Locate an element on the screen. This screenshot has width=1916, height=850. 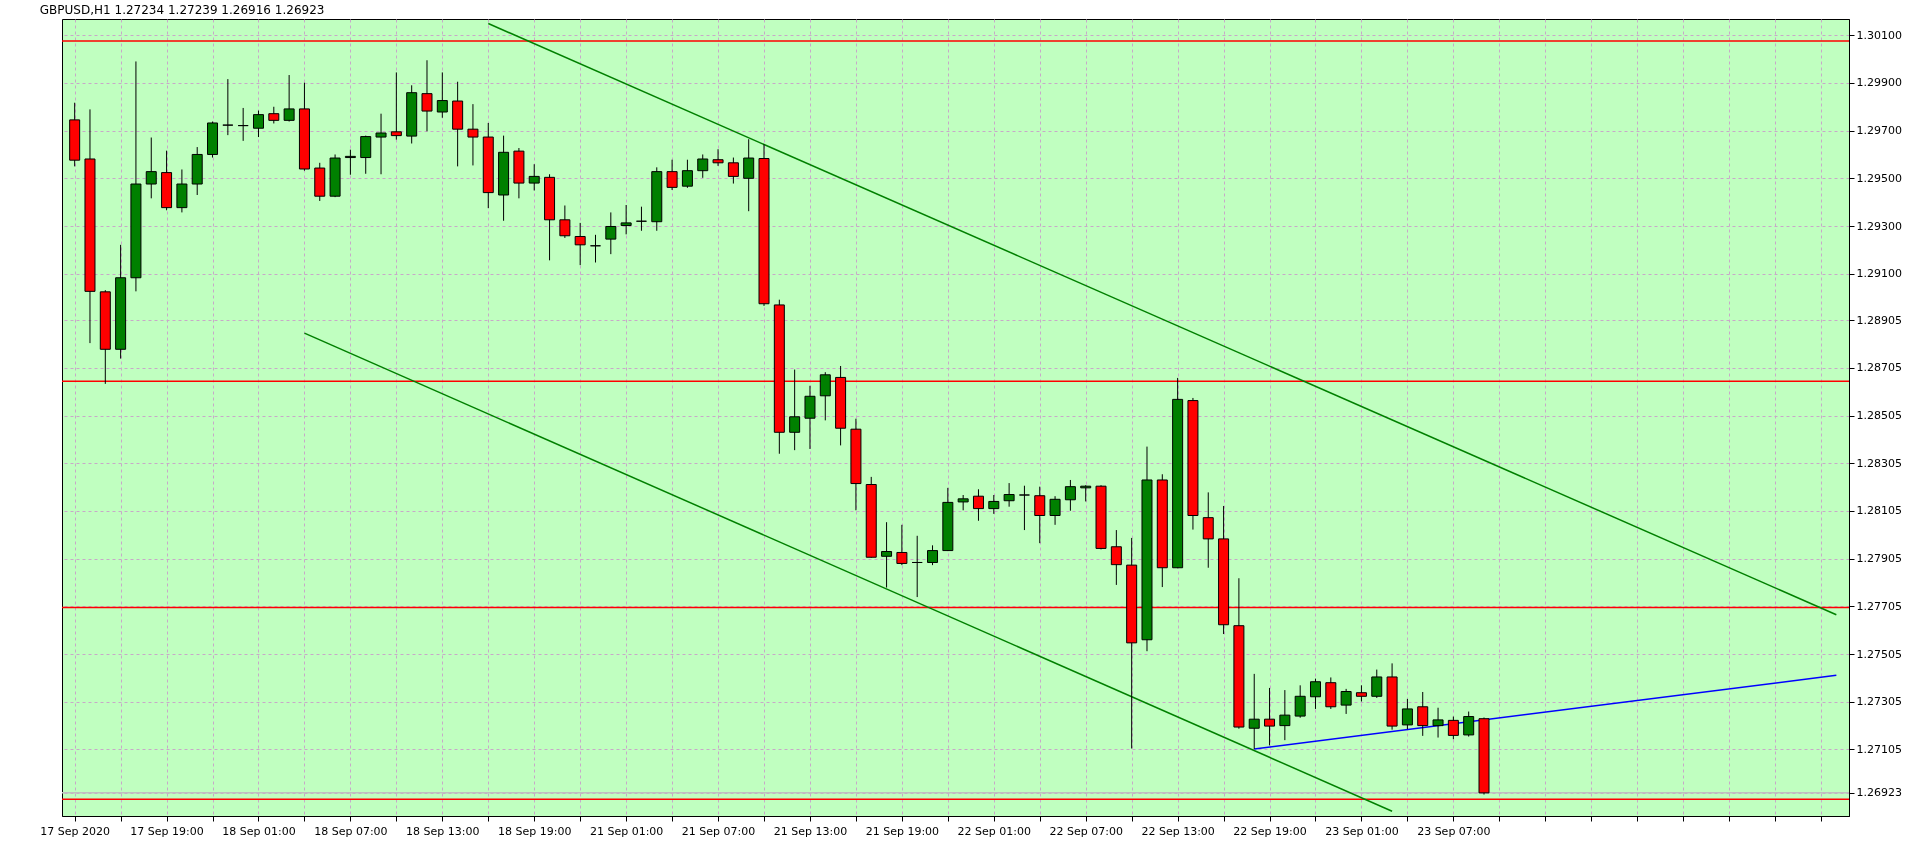
x-tick-label: 18 Sep 13:00 is located at coordinates (443, 831).